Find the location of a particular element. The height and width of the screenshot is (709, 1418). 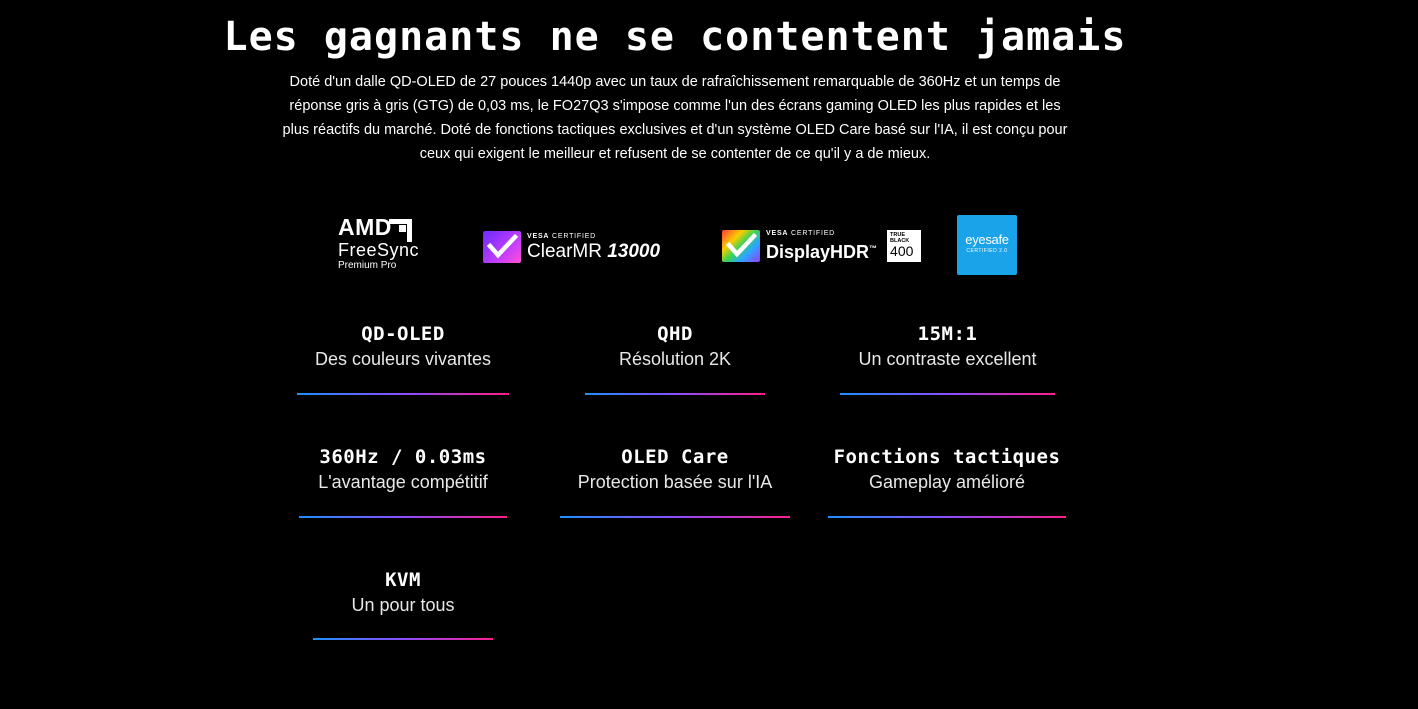

feature-title: QD-OLED is located at coordinates (403, 334).